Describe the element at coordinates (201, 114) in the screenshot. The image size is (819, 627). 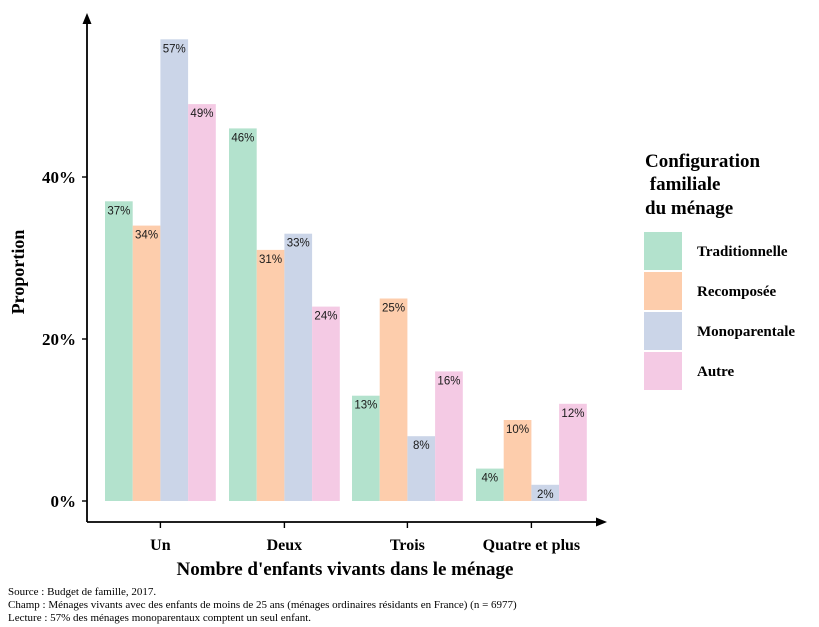
I see `bar-label: 49%` at that location.